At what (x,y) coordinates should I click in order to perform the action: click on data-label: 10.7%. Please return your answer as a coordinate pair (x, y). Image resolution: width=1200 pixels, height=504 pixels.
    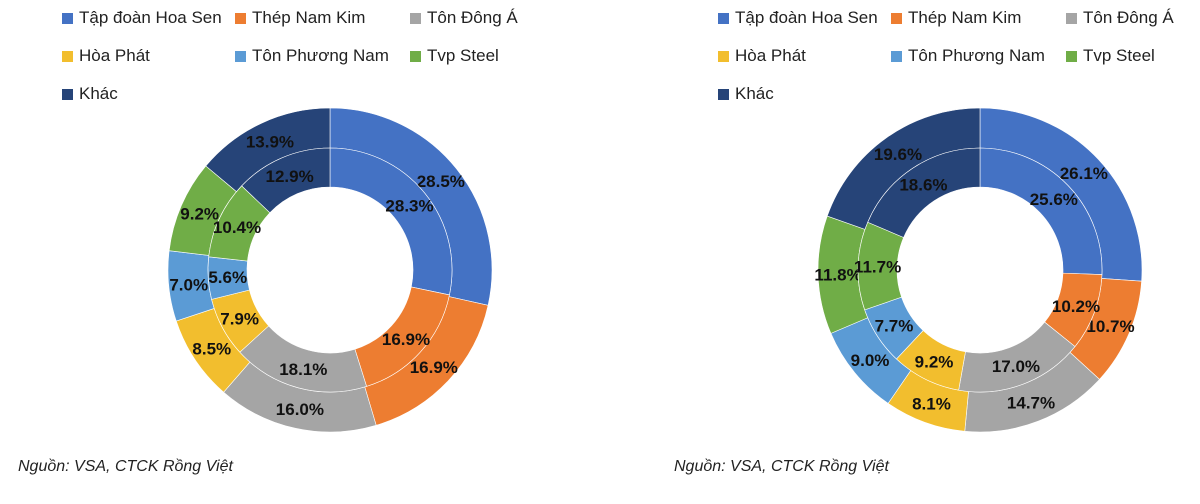
    Looking at the image, I should click on (1110, 326).